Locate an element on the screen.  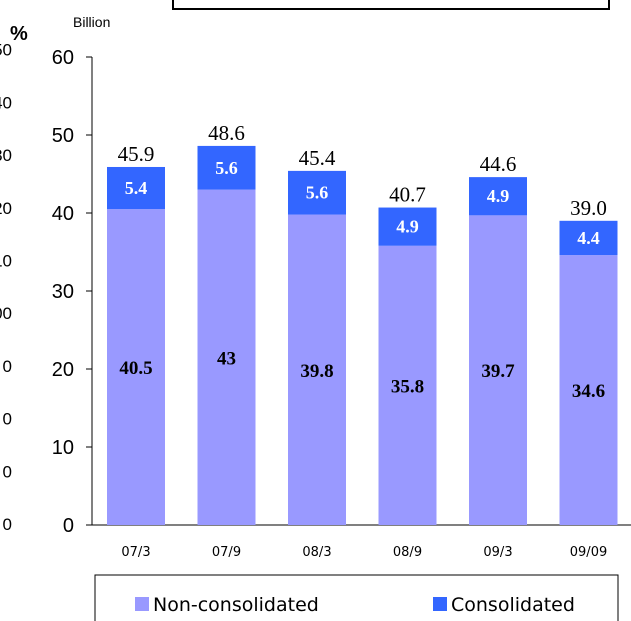
label-consolidated-4: 4.9 is located at coordinates (498, 196).